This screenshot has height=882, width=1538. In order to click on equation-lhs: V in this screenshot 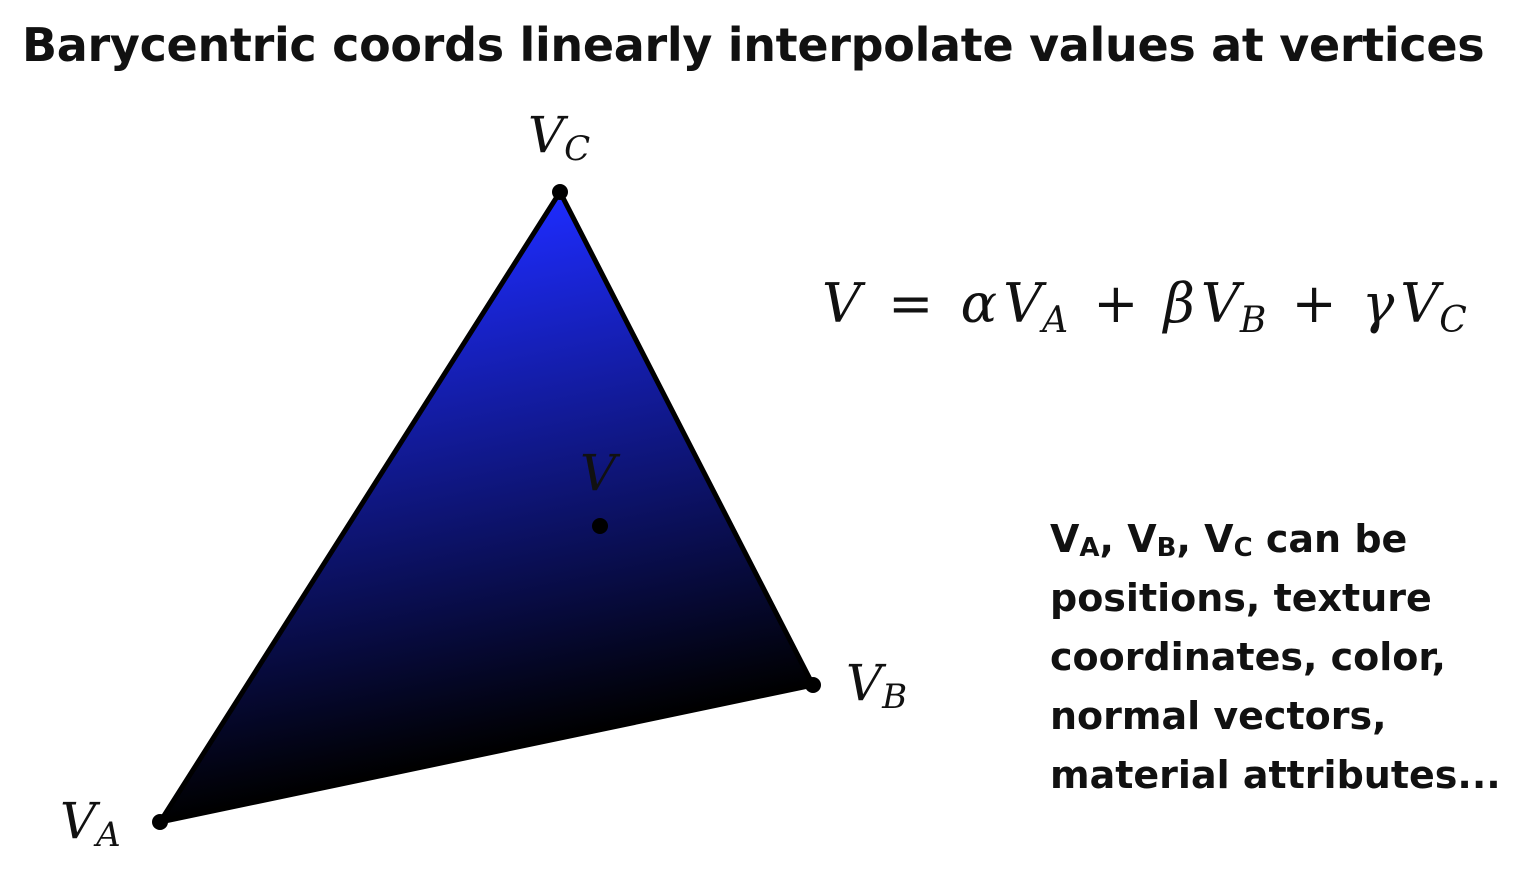, I will do `click(844, 303)`.